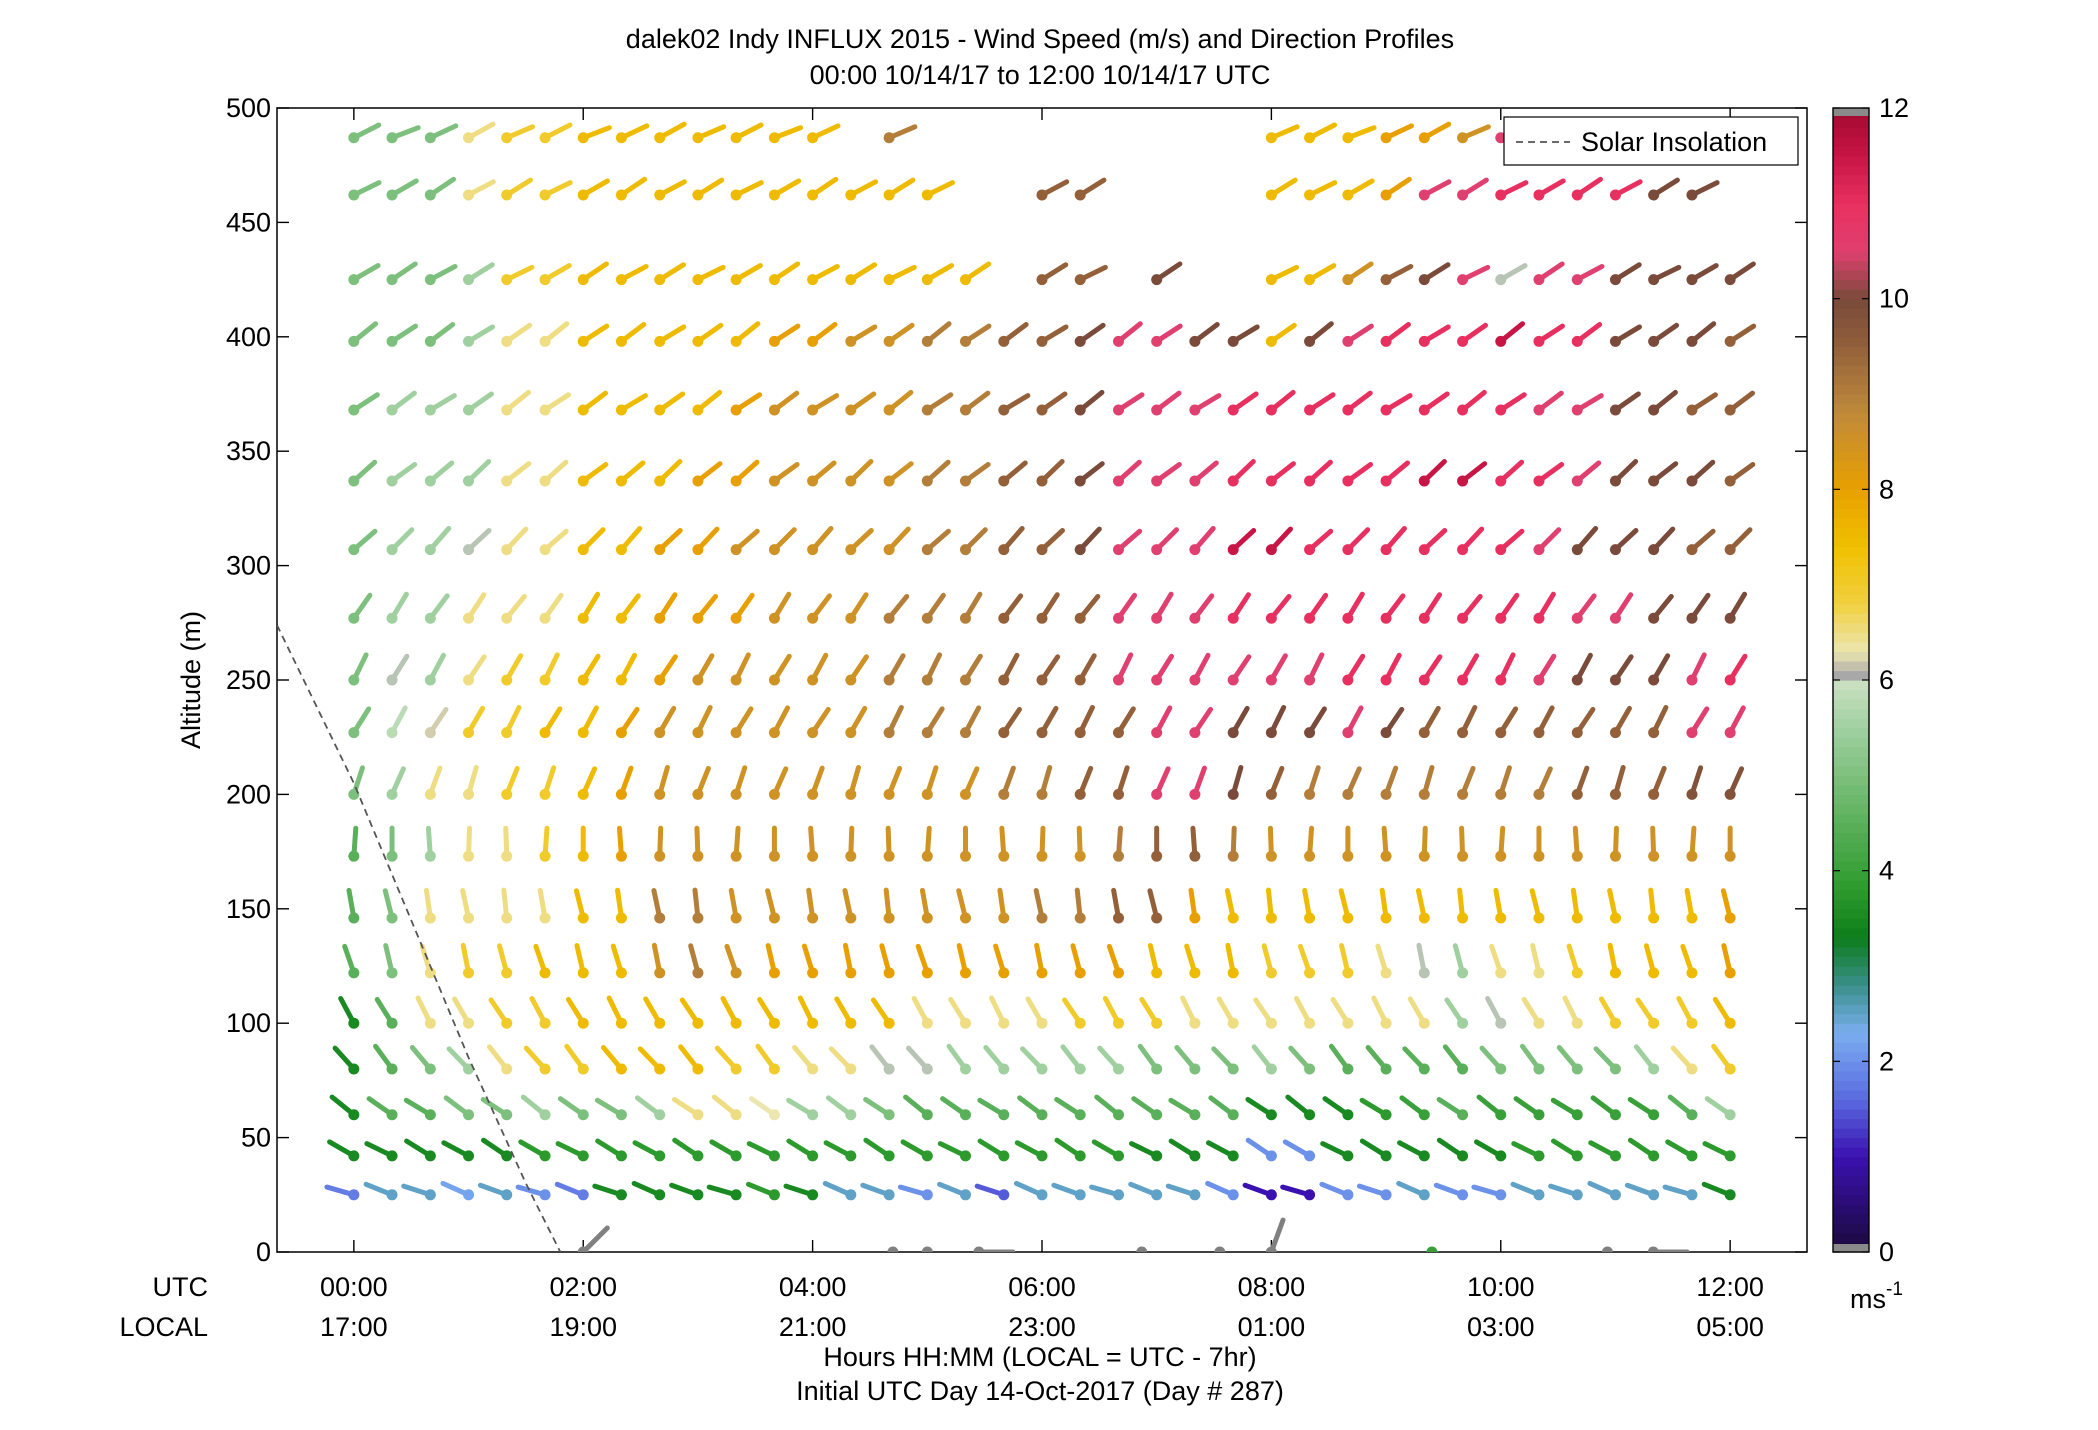  I want to click on legend-entry-solar-insolation: Solar Insolation, so click(1674, 142).